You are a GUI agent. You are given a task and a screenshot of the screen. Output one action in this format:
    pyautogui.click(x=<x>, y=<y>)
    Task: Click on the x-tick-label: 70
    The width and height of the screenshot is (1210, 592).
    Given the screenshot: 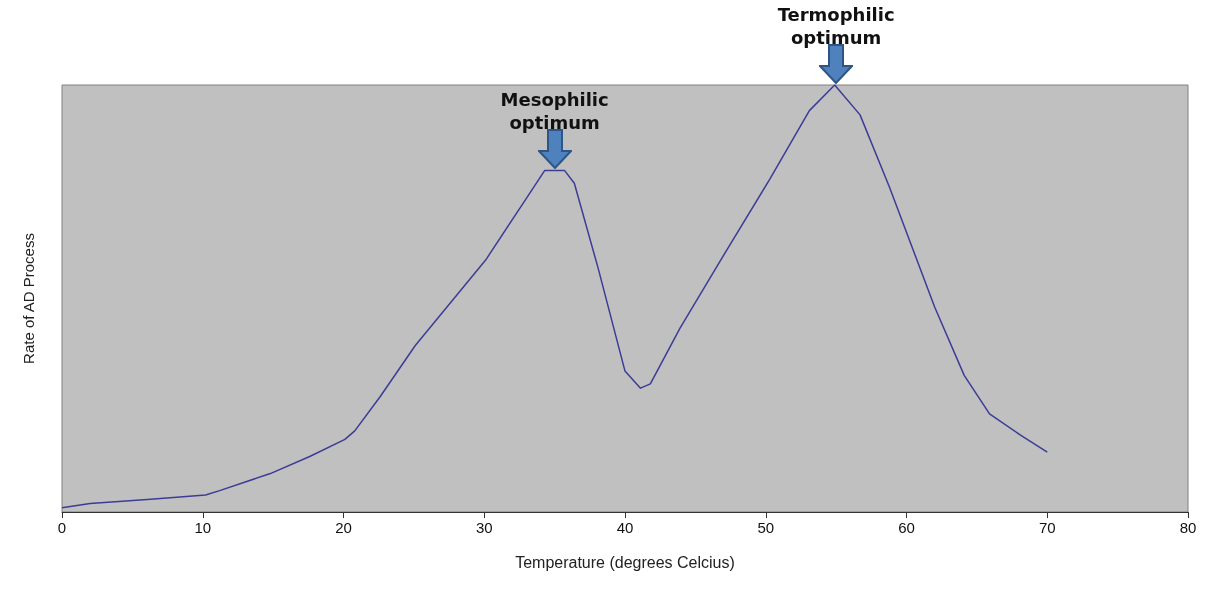 What is the action you would take?
    pyautogui.click(x=1047, y=527)
    